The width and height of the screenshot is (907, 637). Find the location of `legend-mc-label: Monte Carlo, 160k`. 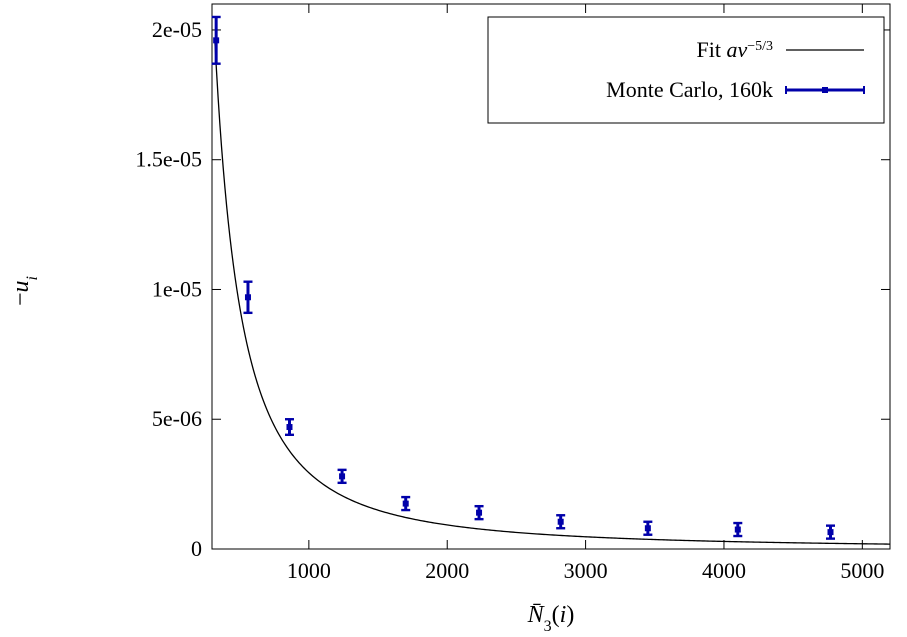

legend-mc-label: Monte Carlo, 160k is located at coordinates (689, 89).